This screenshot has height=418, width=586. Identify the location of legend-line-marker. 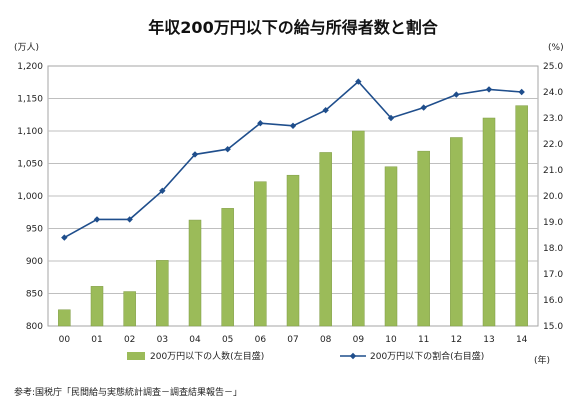
(353, 356).